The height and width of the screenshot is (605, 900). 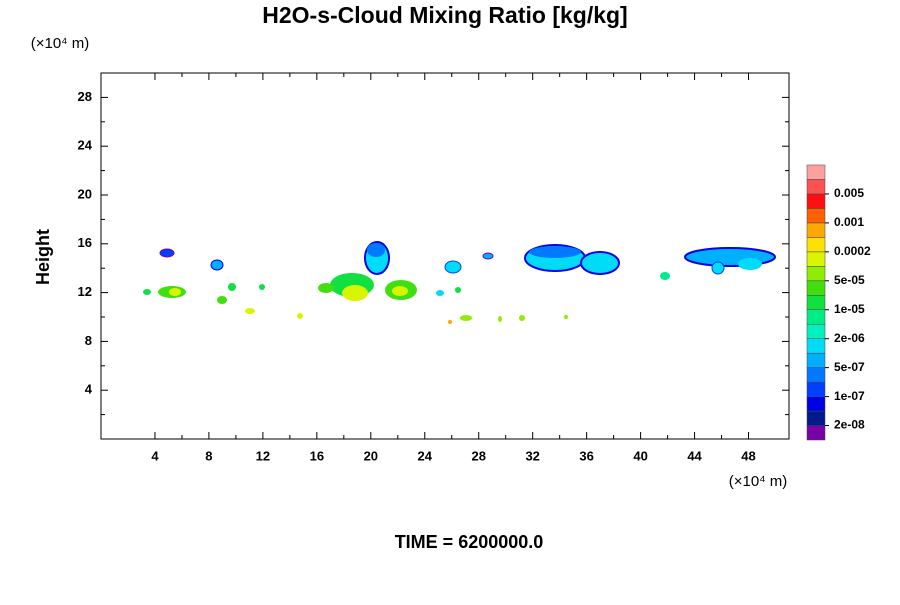 I want to click on time-label: TIME = 6200000.0, so click(x=469, y=542).